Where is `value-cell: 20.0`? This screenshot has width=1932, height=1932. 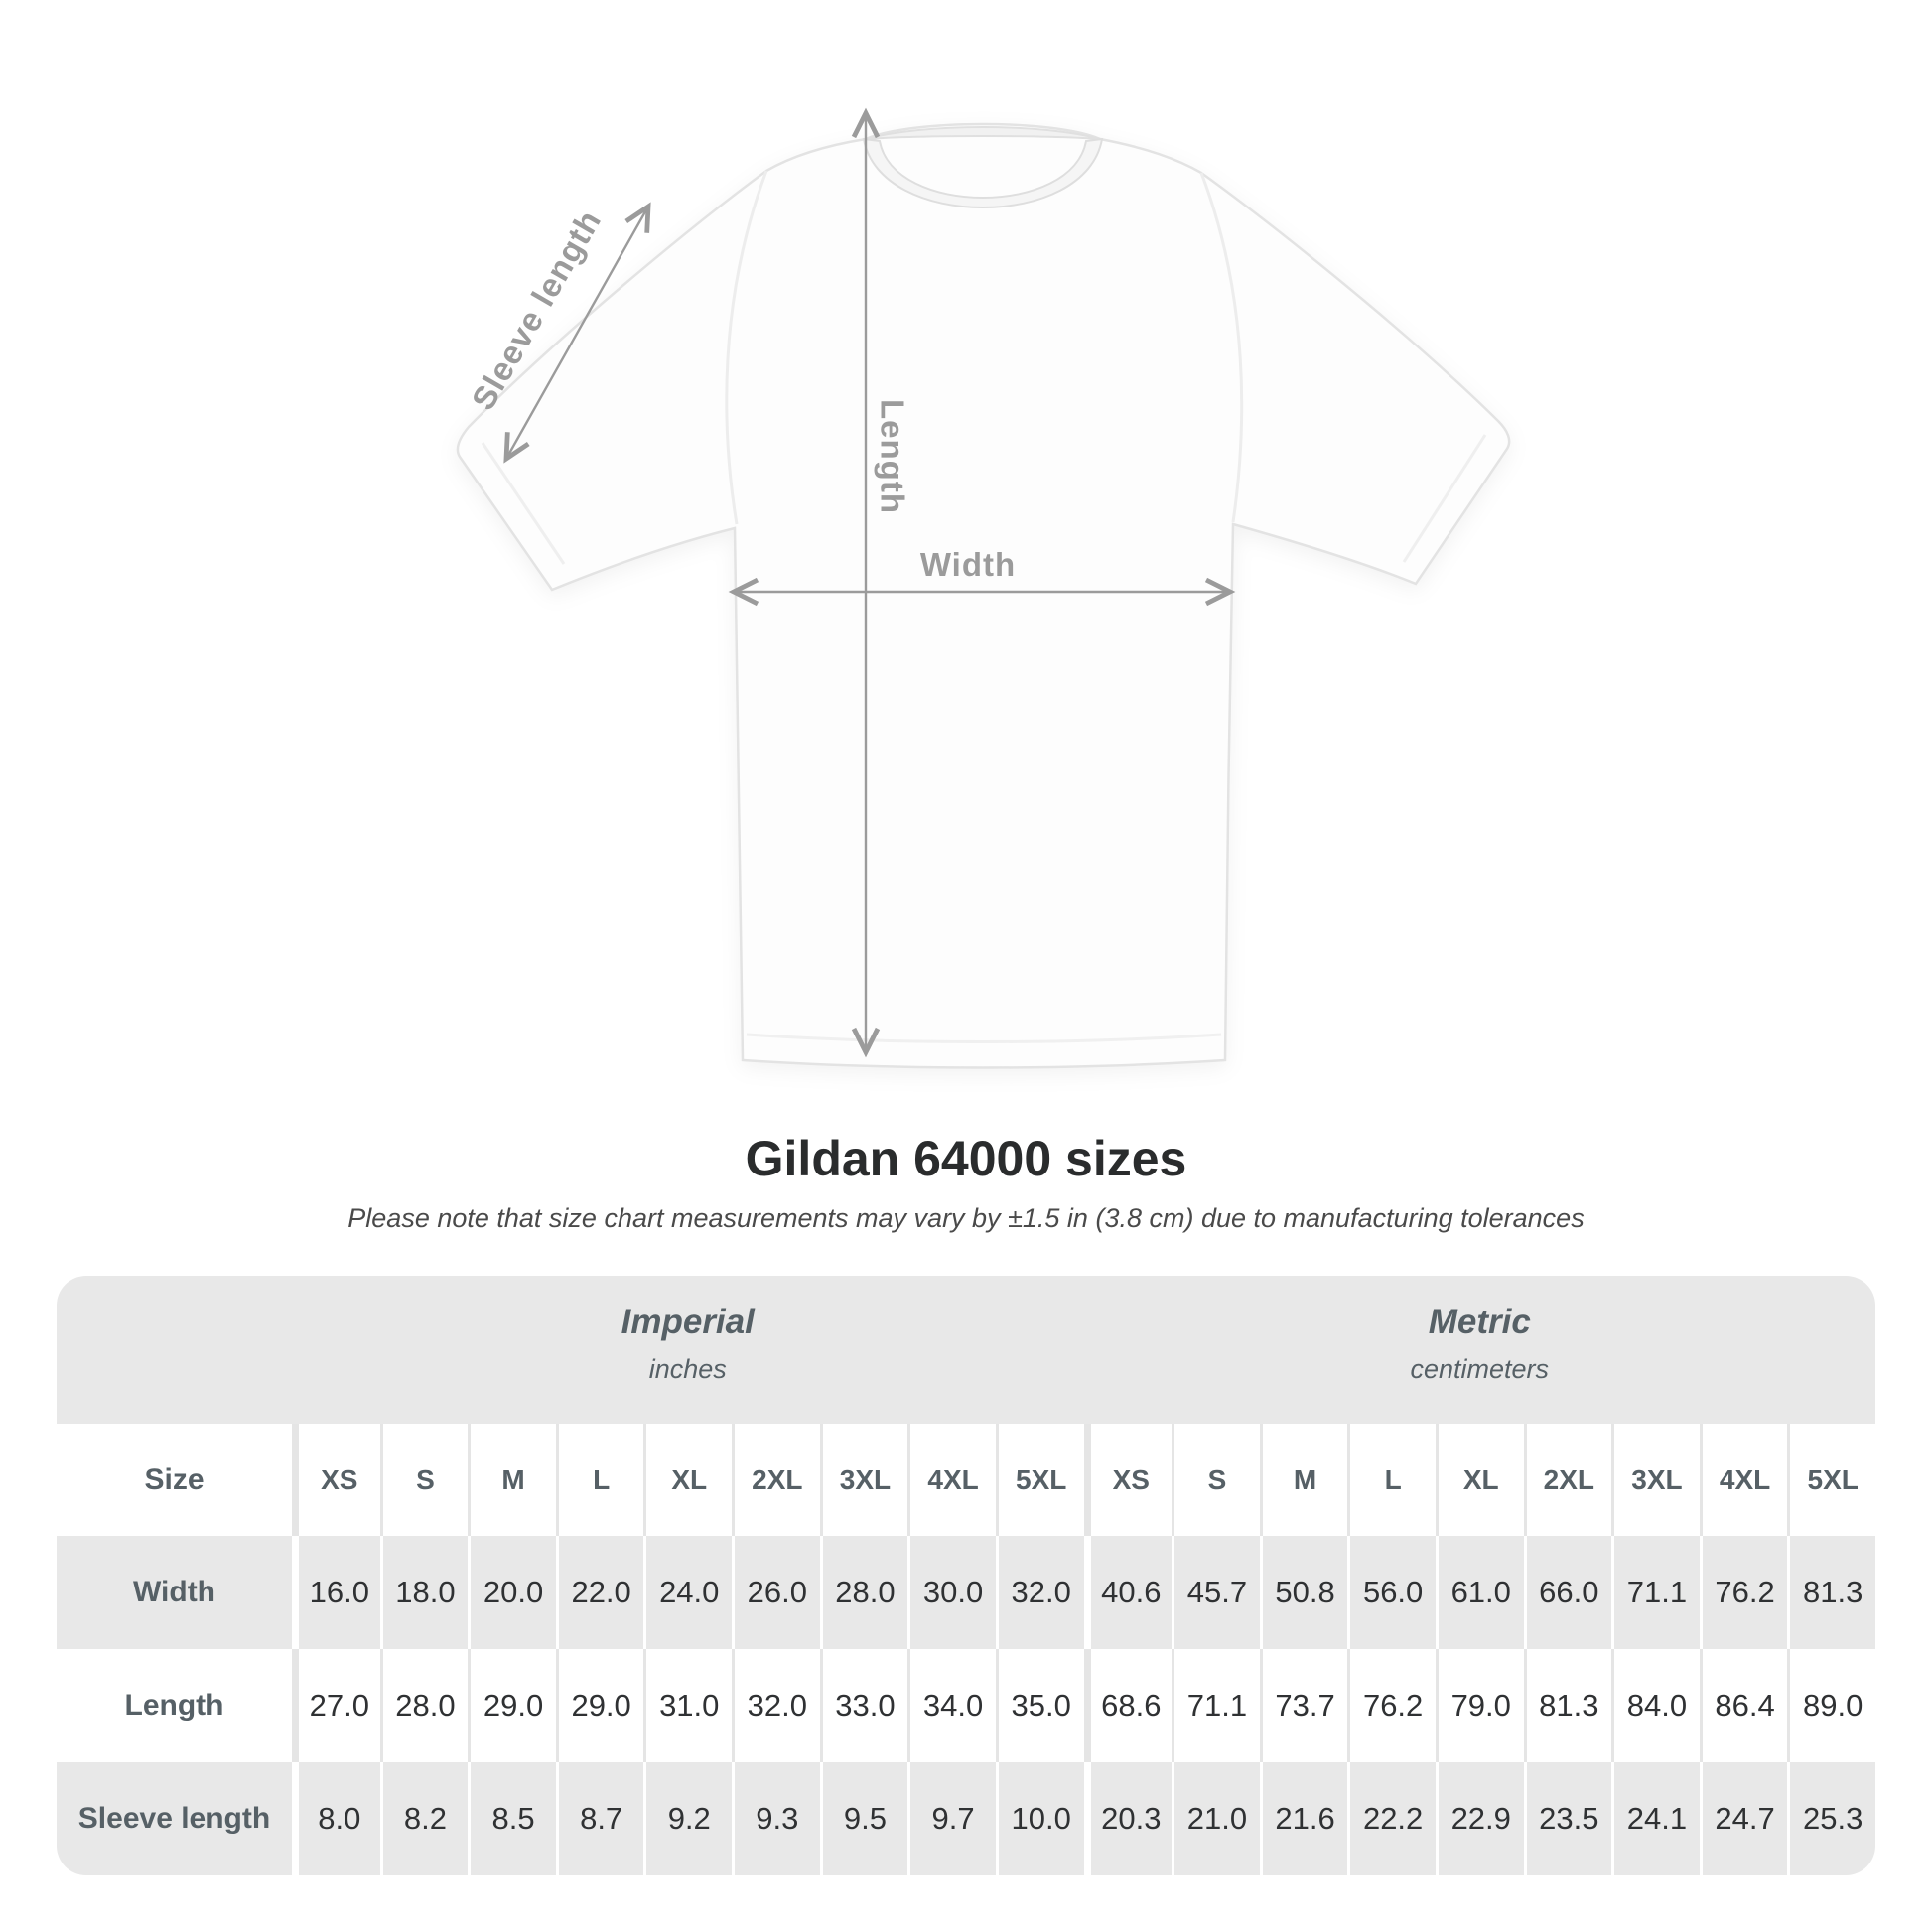
value-cell: 20.0 is located at coordinates (512, 1592).